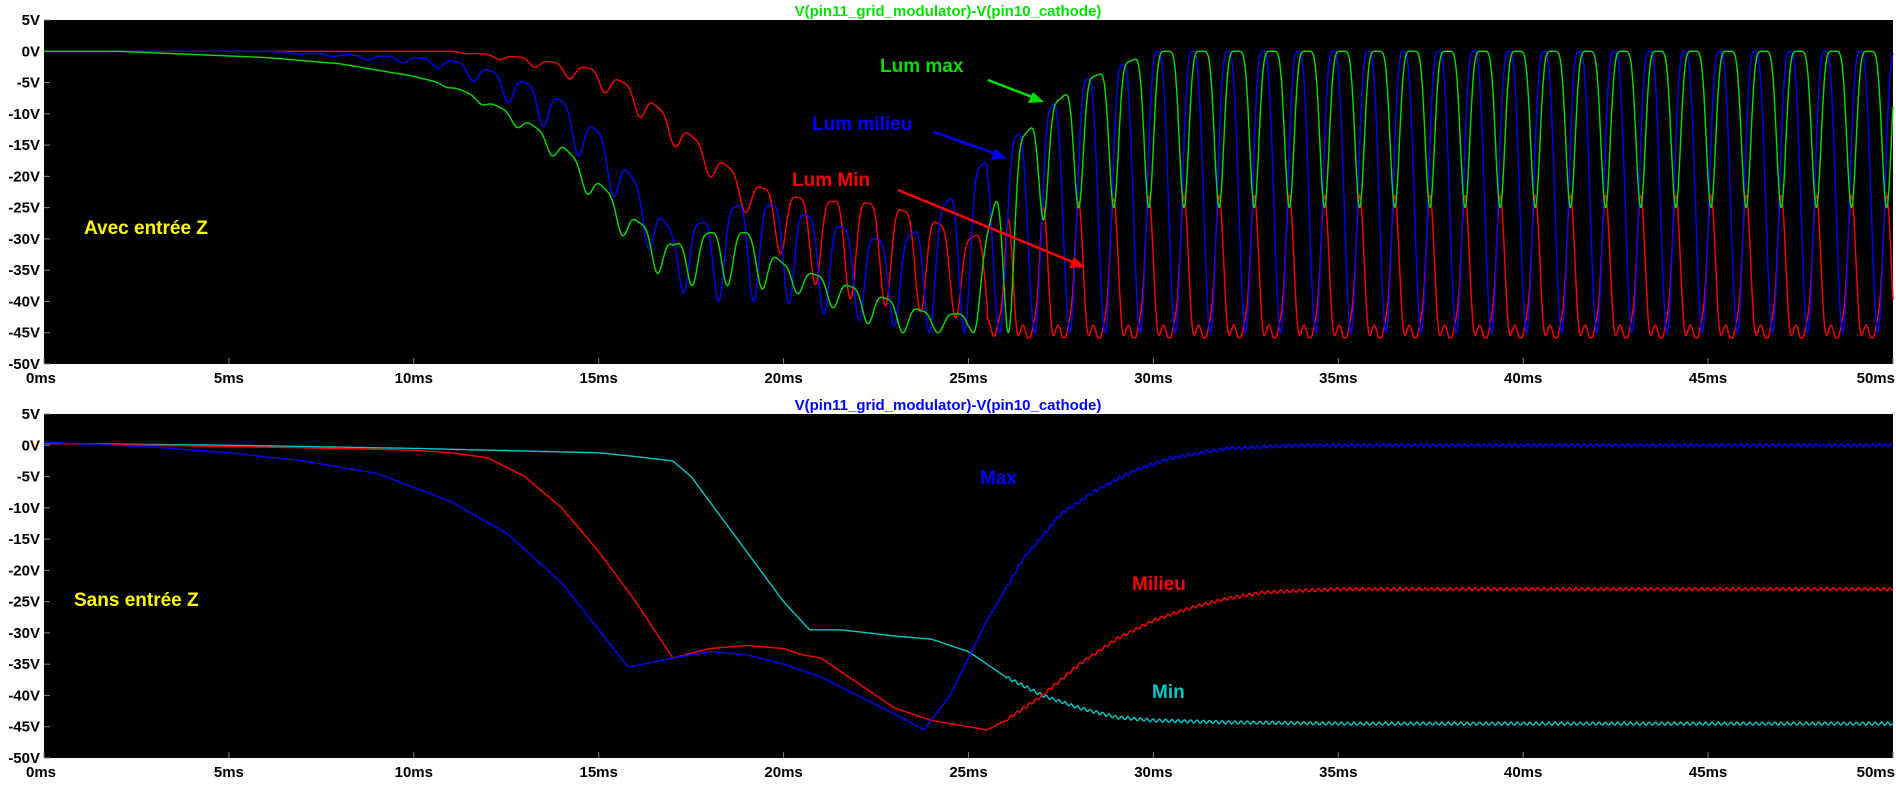 This screenshot has height=790, width=1896. Describe the element at coordinates (1015, 90) in the screenshot. I see `lum-max-arrow` at that location.